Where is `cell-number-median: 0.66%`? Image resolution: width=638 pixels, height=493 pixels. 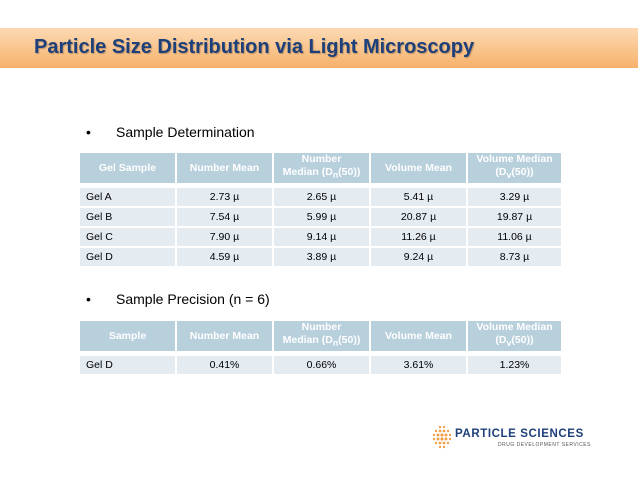
cell-number-median: 0.66% is located at coordinates (321, 365).